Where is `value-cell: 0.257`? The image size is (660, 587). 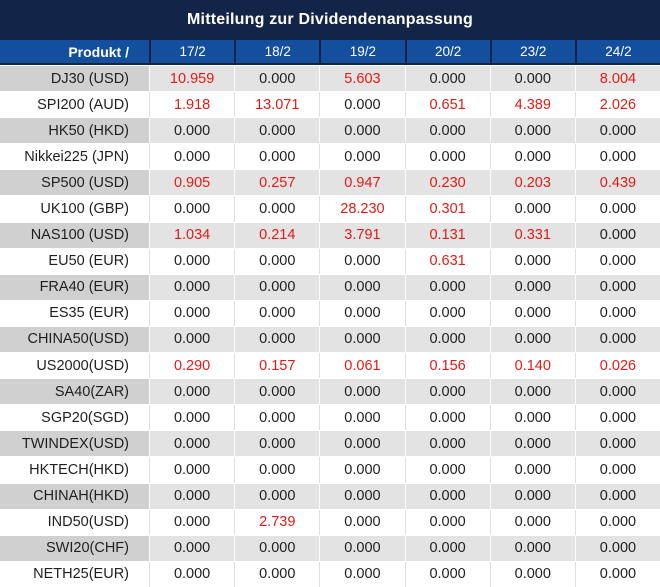 value-cell: 0.257 is located at coordinates (276, 183).